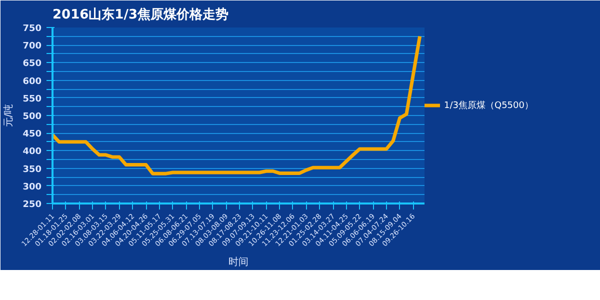  What do you see at coordinates (238, 262) in the screenshot?
I see `x-axis-title: 时间` at bounding box center [238, 262].